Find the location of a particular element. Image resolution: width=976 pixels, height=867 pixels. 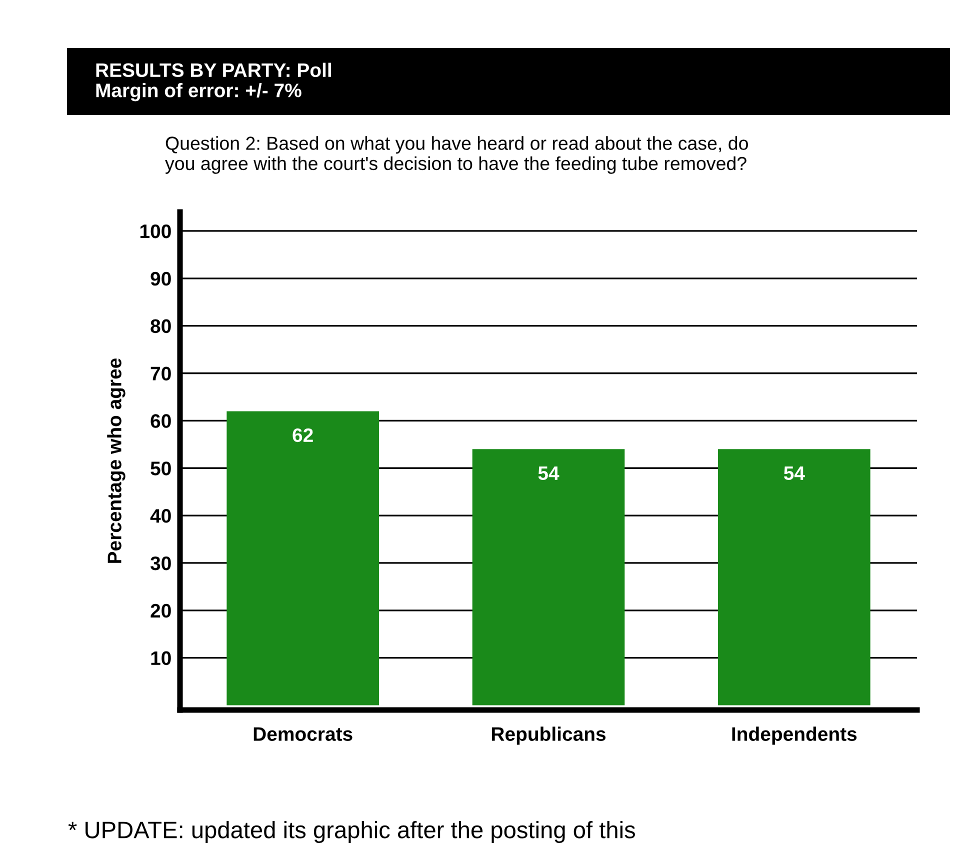

y-tick-label: 50 is located at coordinates (160, 469).